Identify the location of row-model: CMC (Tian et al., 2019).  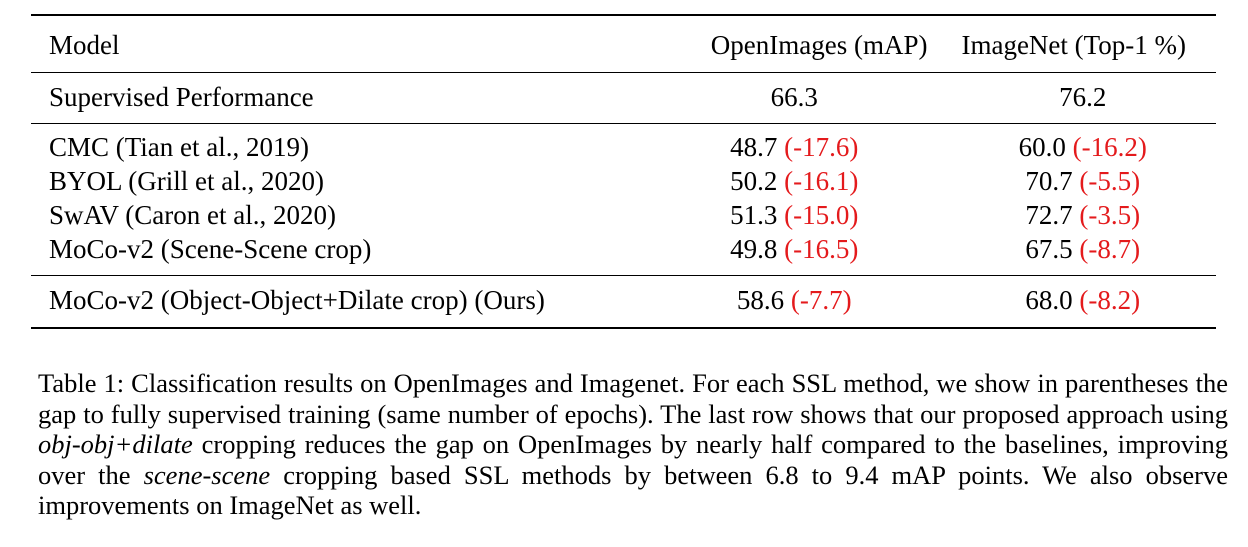
(335, 143).